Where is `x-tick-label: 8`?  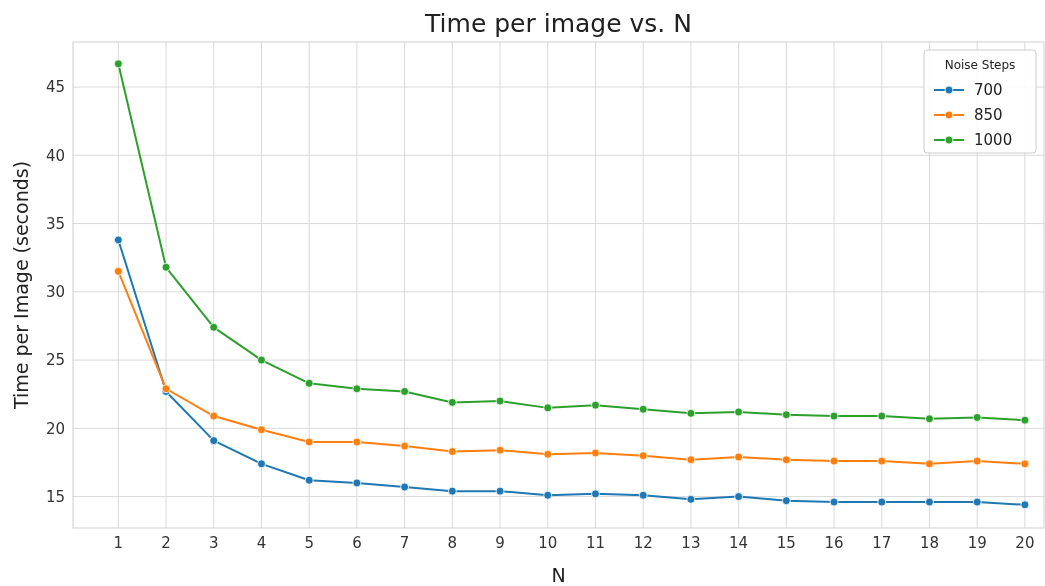
x-tick-label: 8 is located at coordinates (452, 543).